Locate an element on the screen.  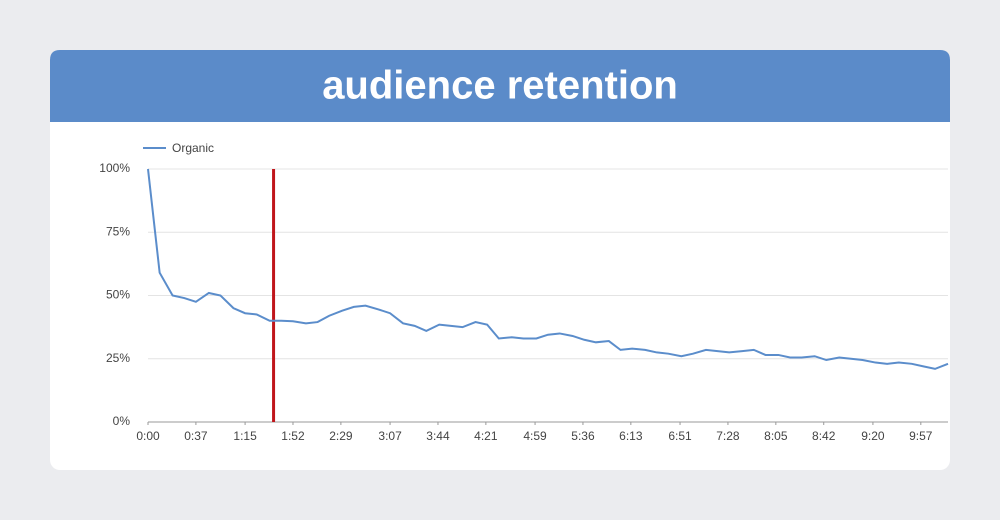
x-tick-label: 6:51 is located at coordinates (680, 436).